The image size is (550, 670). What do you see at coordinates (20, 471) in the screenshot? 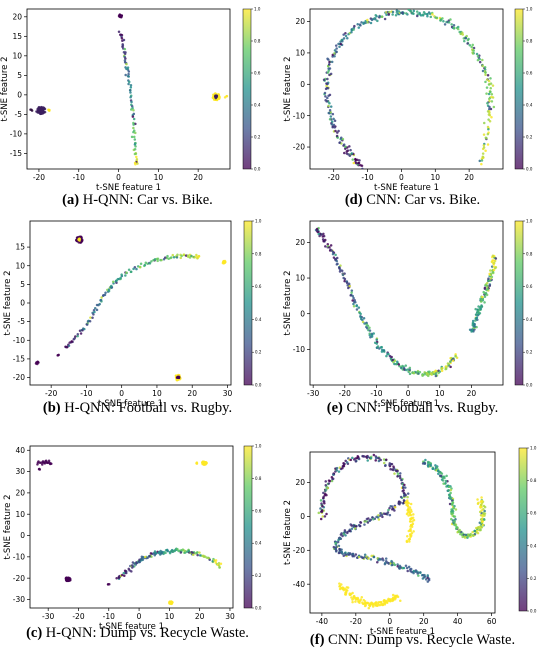
I see `y-tick-label: 30` at bounding box center [20, 471].